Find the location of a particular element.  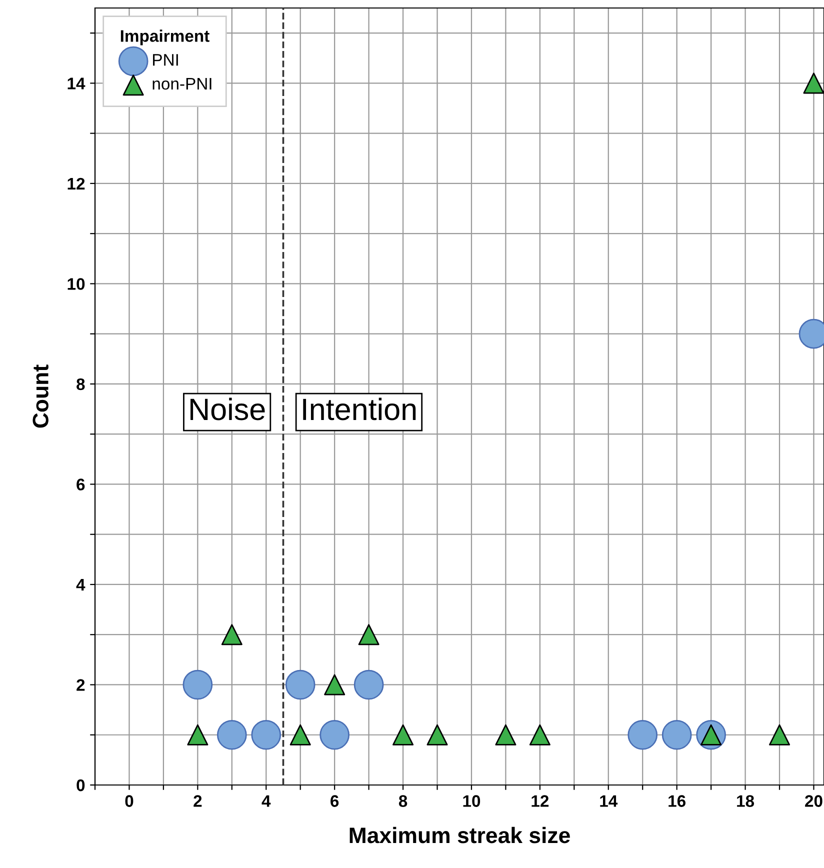

y-tick-label: 14 is located at coordinates (77, 84).